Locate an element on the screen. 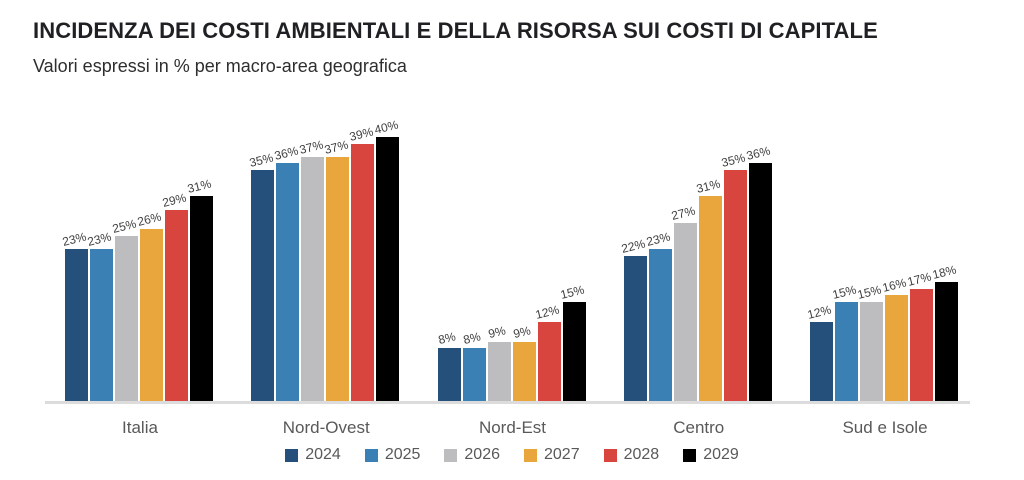  bar-col-italia-2026: 25% is located at coordinates (124, 309).